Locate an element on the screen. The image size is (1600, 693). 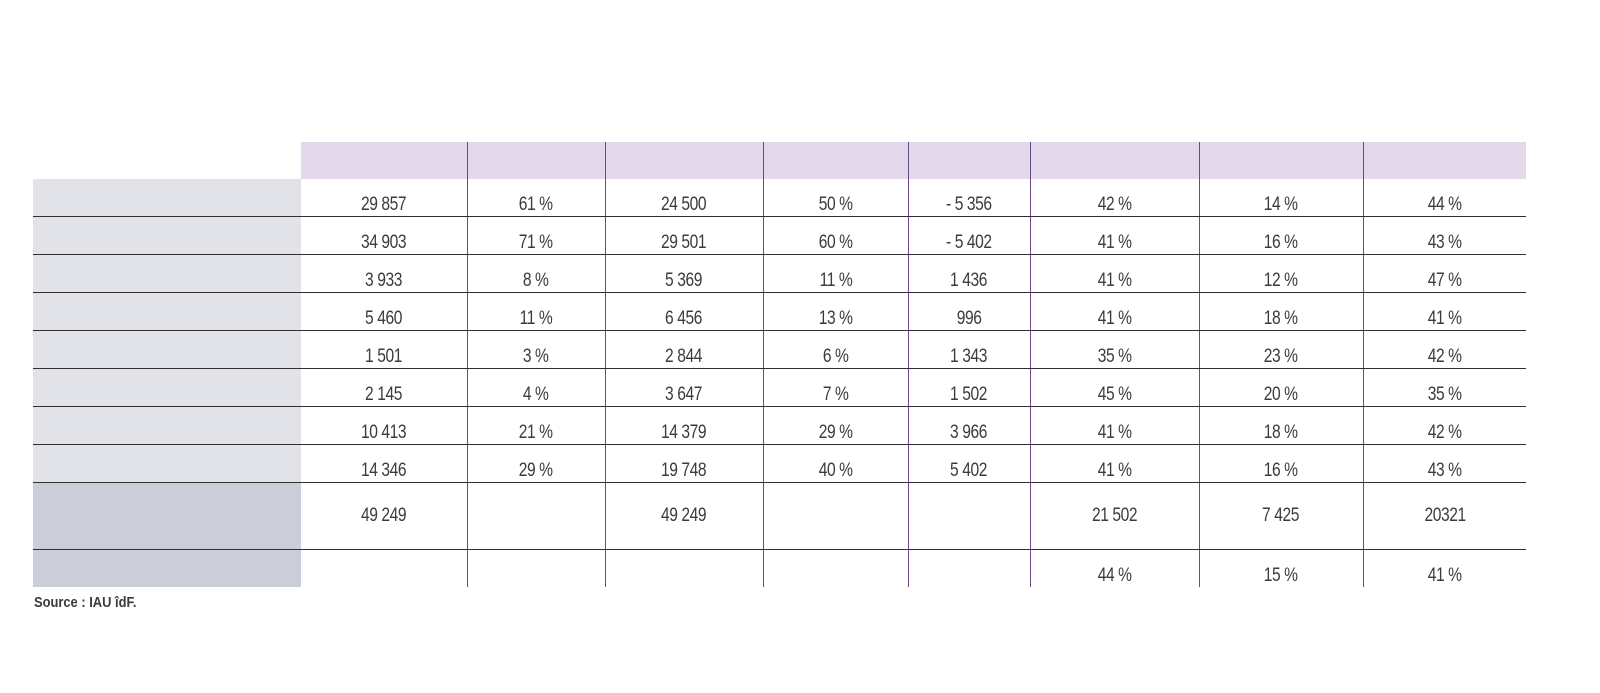
table-row: 2 145 4 % 3 647 7 % 1 502 45 % 20 % 35 % is located at coordinates (779, 387).